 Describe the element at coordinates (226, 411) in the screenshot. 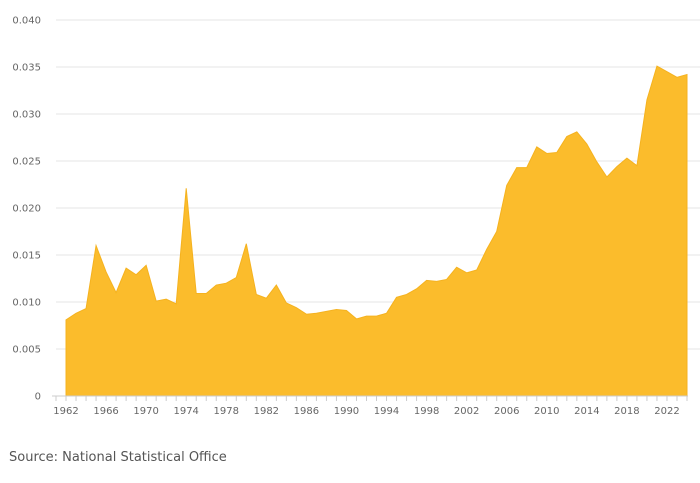

I see `x-tick-label: 1978` at that location.